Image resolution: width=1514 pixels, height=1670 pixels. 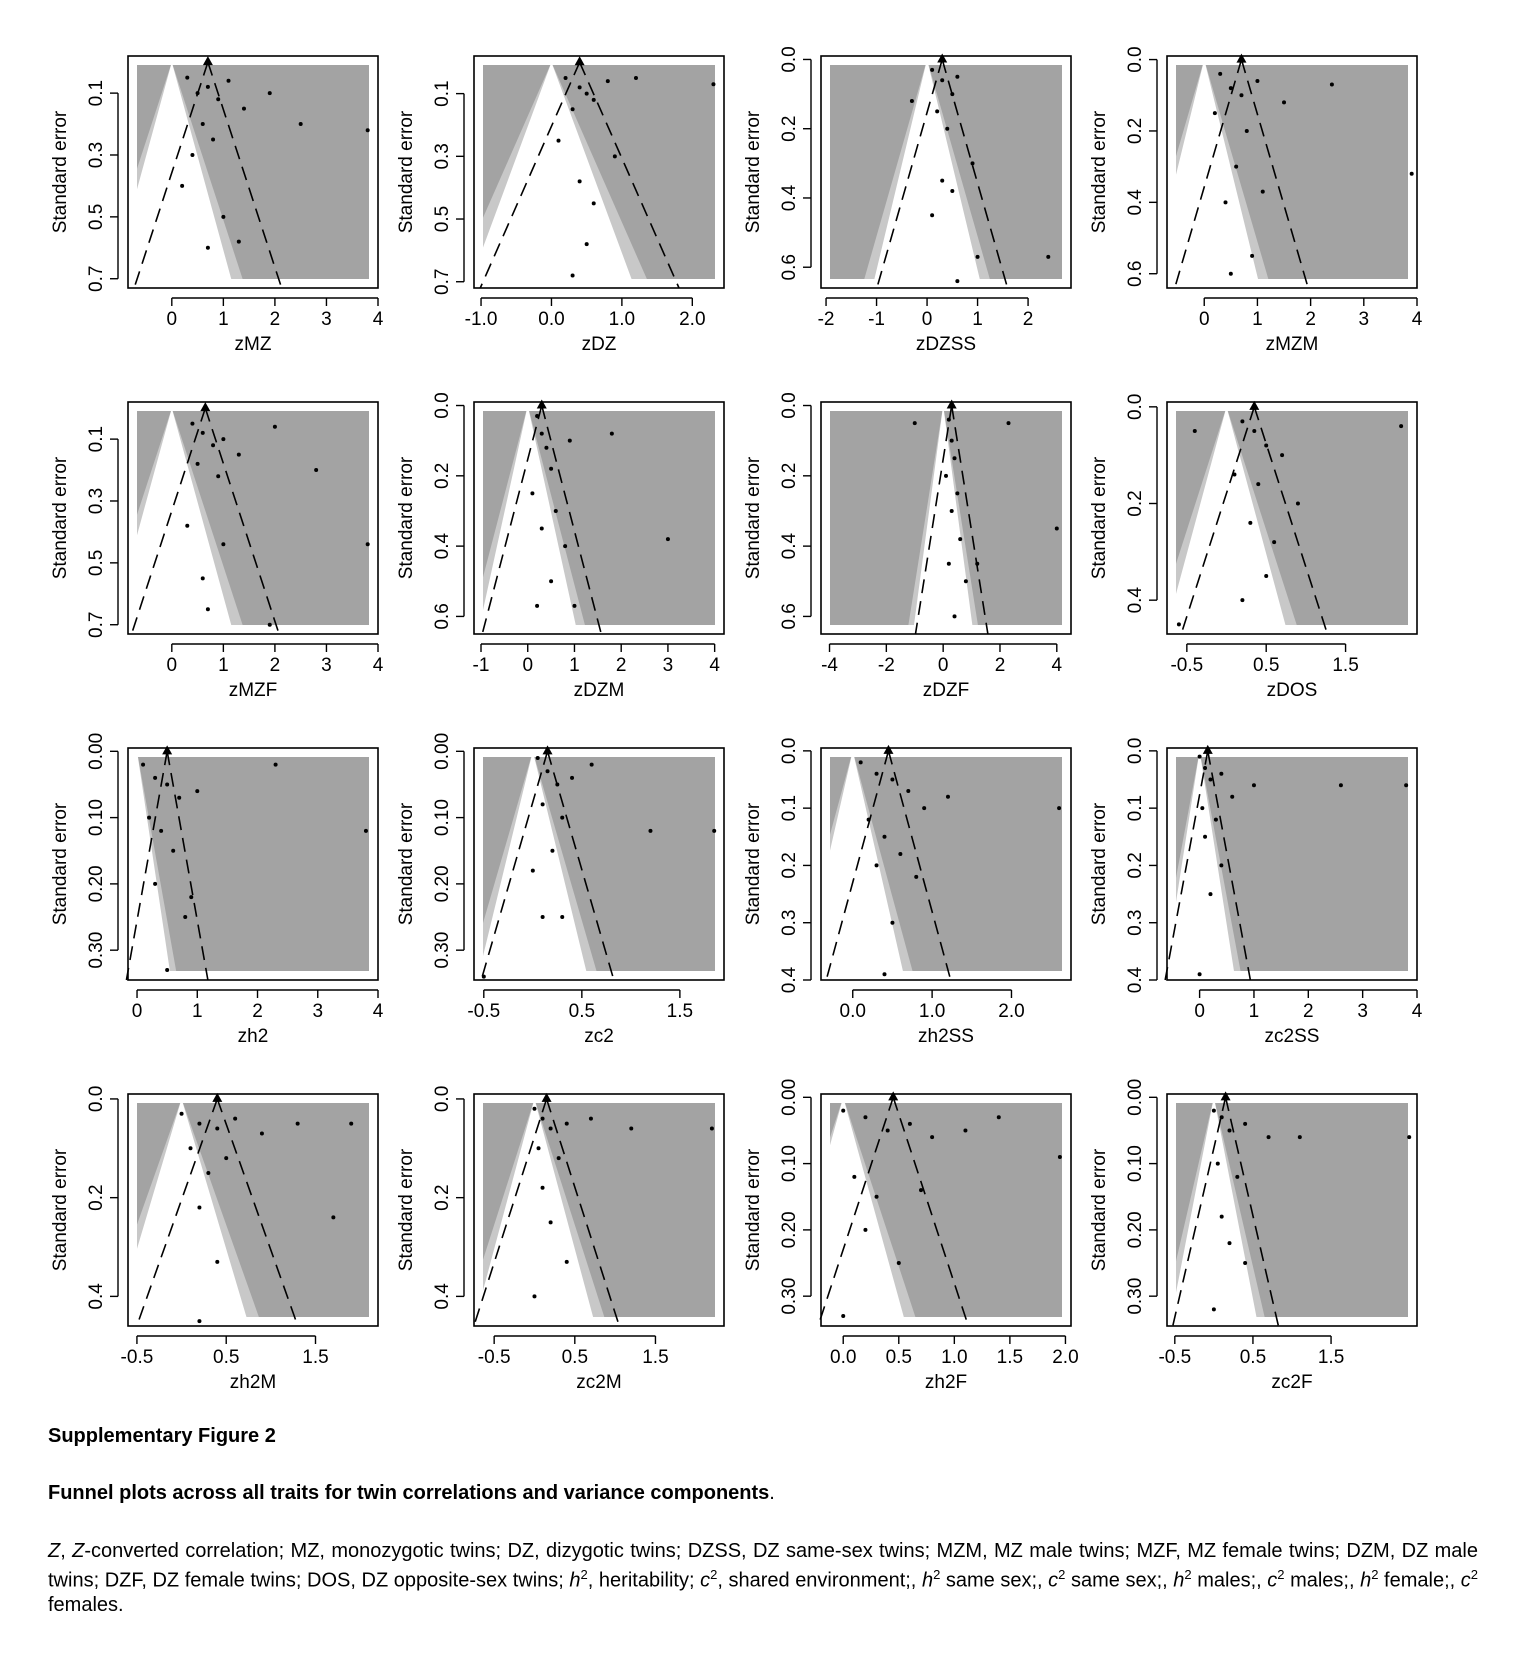 I want to click on y-tick-label: 0.3, so click(x=96, y=501).